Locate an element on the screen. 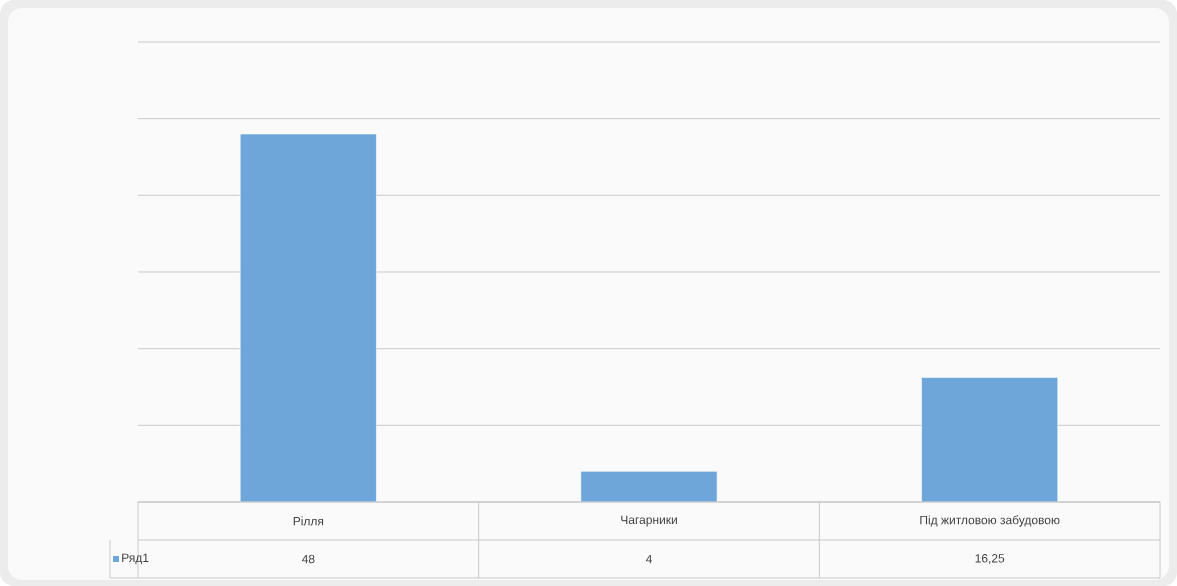 This screenshot has width=1177, height=586. legend-label: Ряд1 is located at coordinates (135, 559).